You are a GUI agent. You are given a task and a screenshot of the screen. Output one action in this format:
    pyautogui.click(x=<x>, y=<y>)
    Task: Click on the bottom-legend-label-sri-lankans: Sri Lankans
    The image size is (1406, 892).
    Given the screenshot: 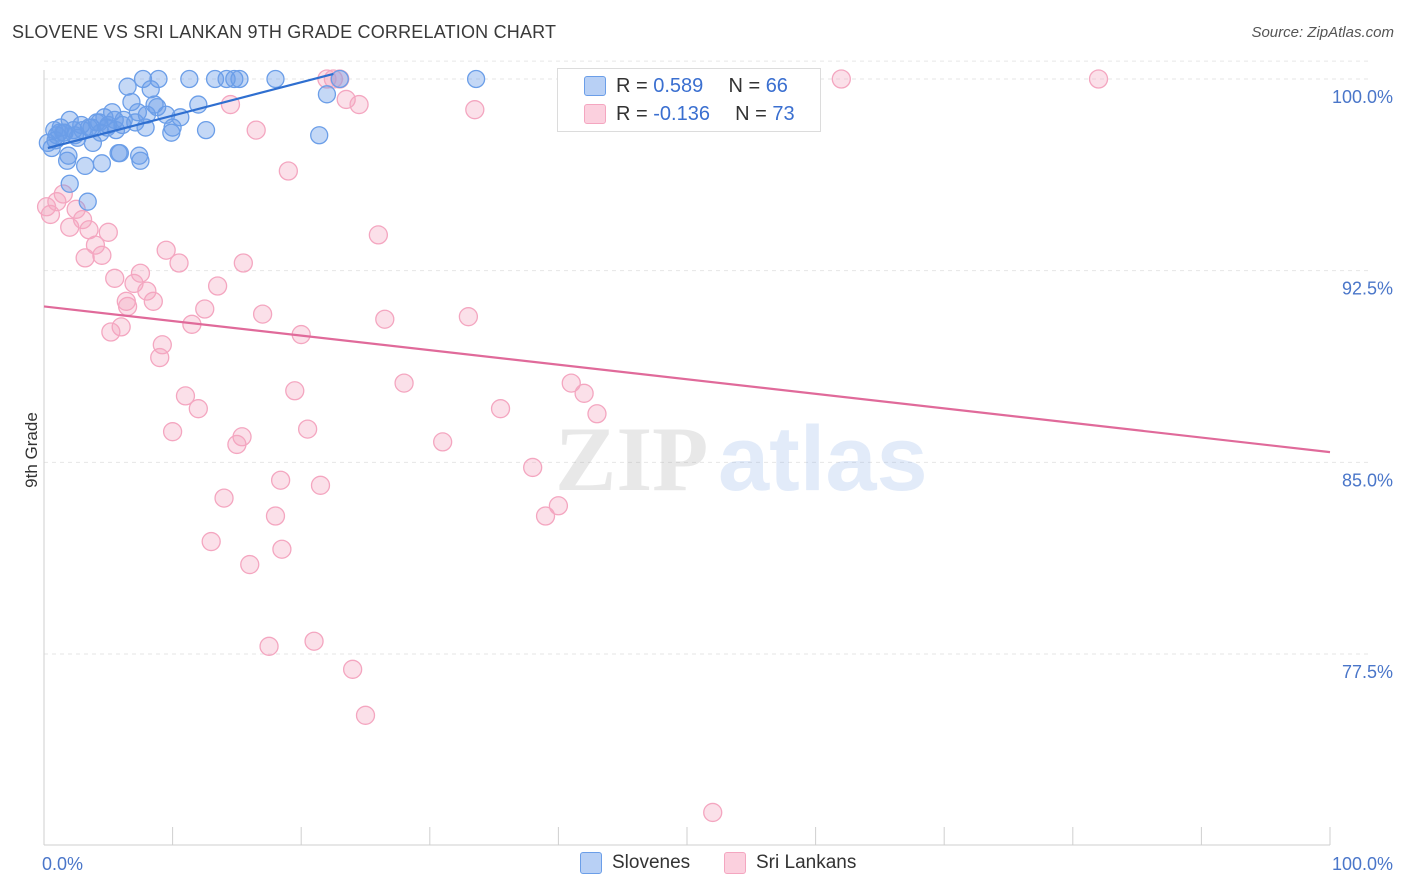 What is the action you would take?
    pyautogui.click(x=806, y=863)
    